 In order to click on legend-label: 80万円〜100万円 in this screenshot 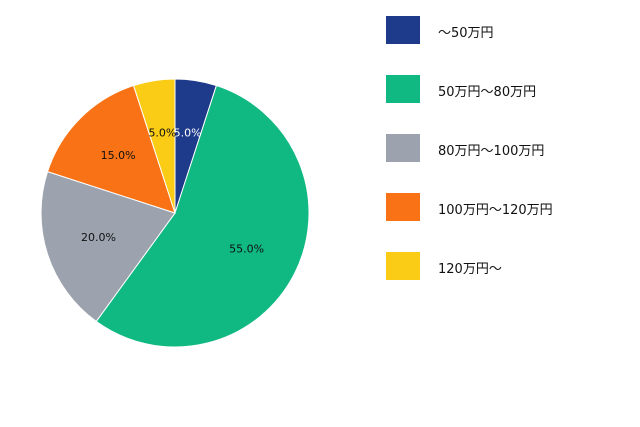, I will do `click(491, 151)`.